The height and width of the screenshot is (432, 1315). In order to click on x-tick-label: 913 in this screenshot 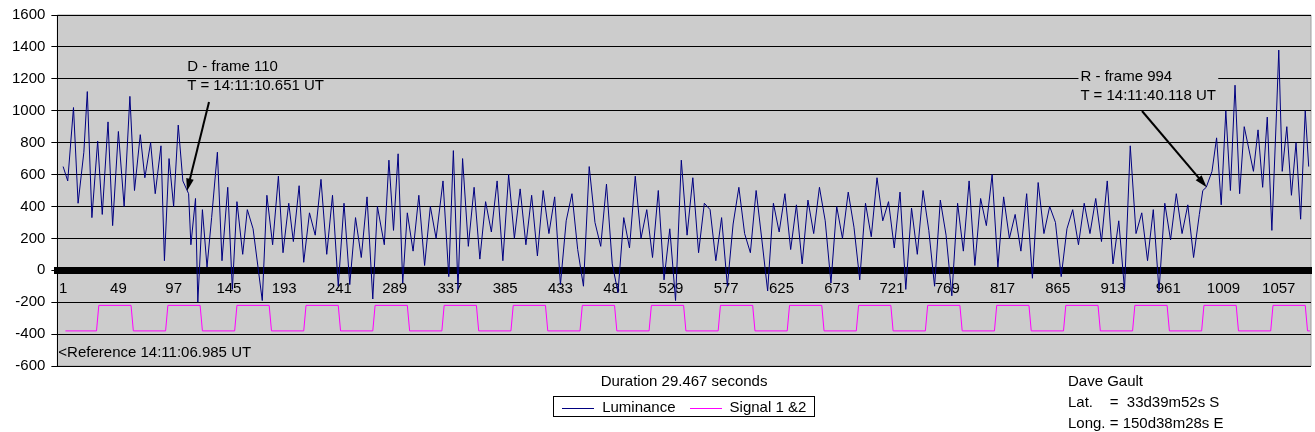, I will do `click(1113, 288)`.